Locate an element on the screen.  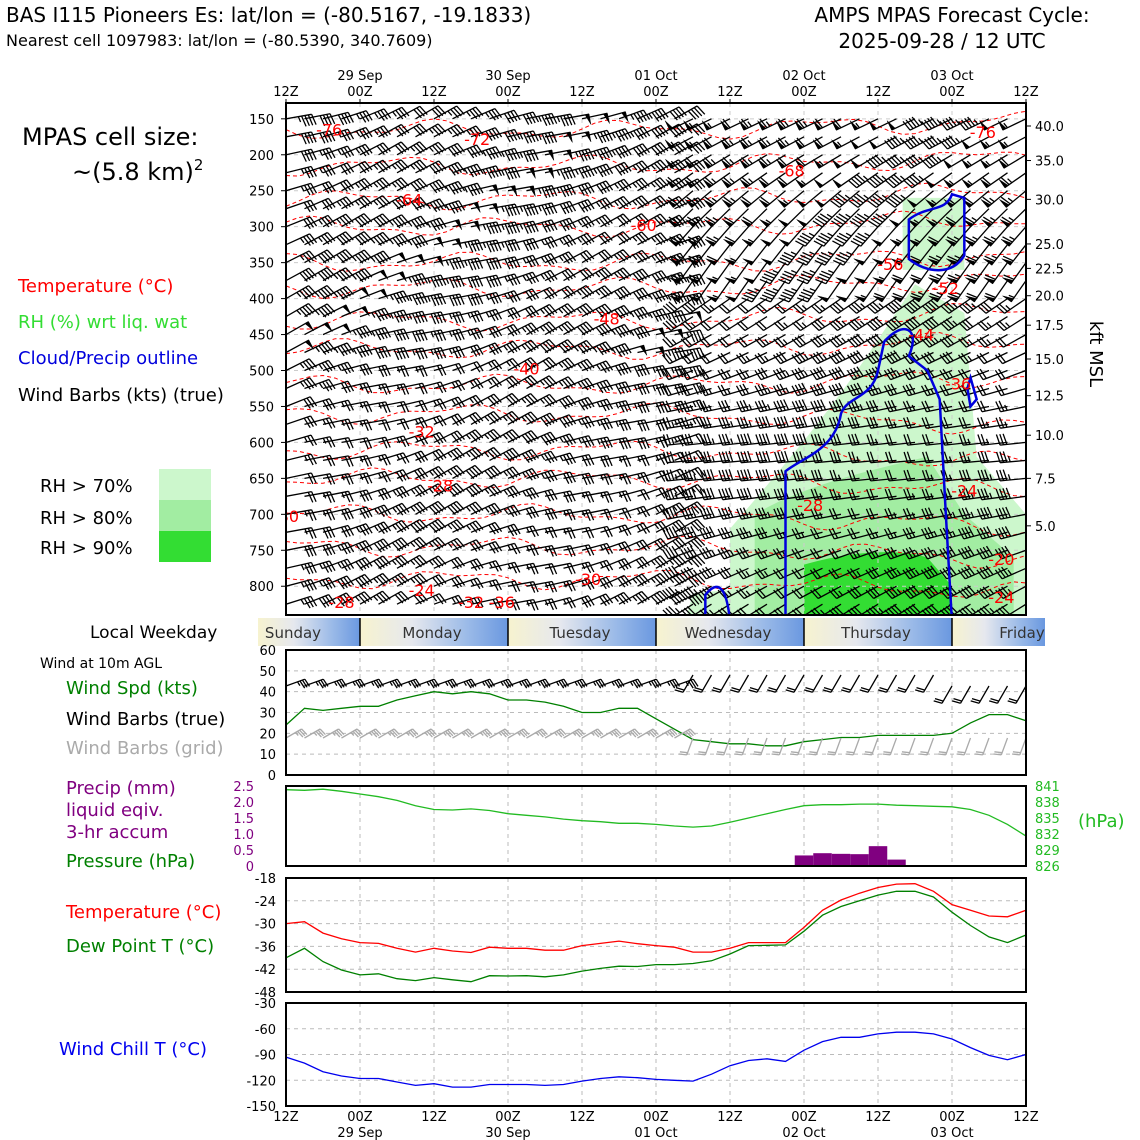
temperature-contour-label: -32 is located at coordinates (471, 602).